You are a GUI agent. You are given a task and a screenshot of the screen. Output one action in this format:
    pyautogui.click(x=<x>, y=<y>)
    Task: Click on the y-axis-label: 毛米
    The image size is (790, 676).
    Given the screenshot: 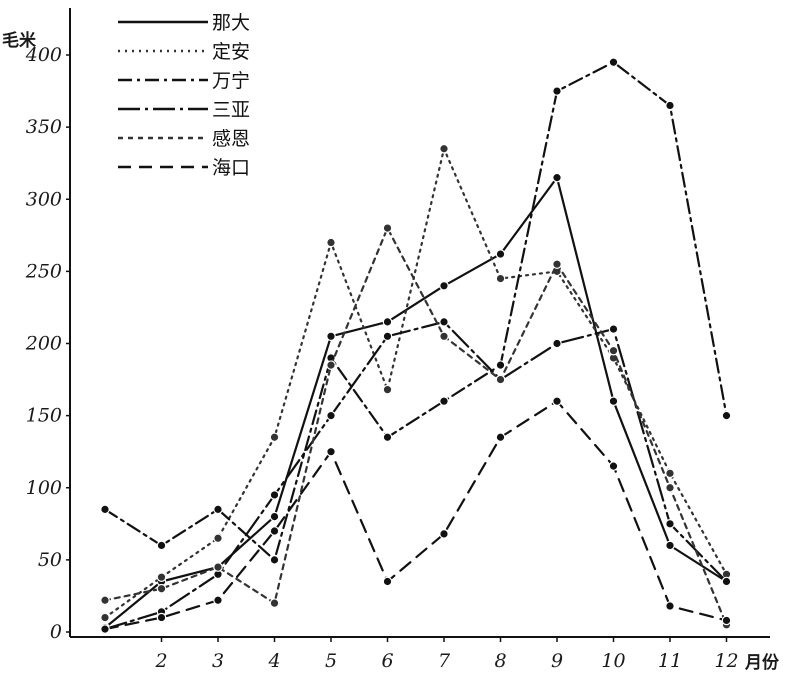 What is the action you would take?
    pyautogui.click(x=19, y=40)
    